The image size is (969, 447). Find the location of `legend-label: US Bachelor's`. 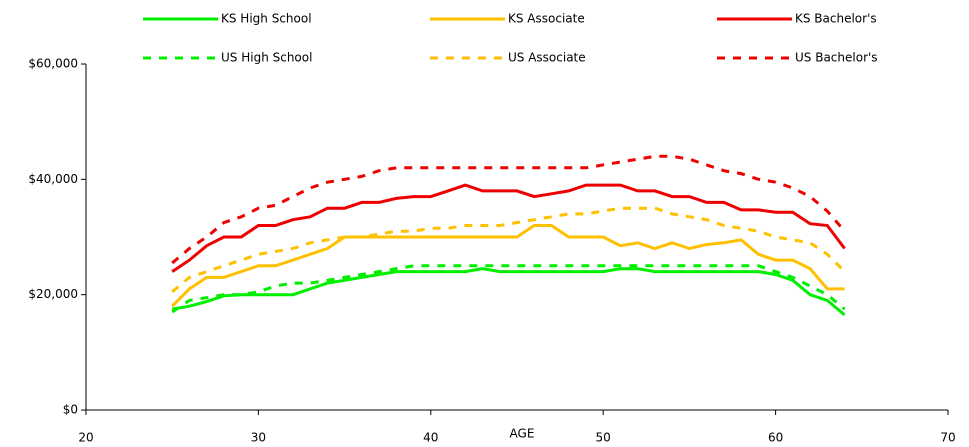

legend-label: US Bachelor's is located at coordinates (836, 58).